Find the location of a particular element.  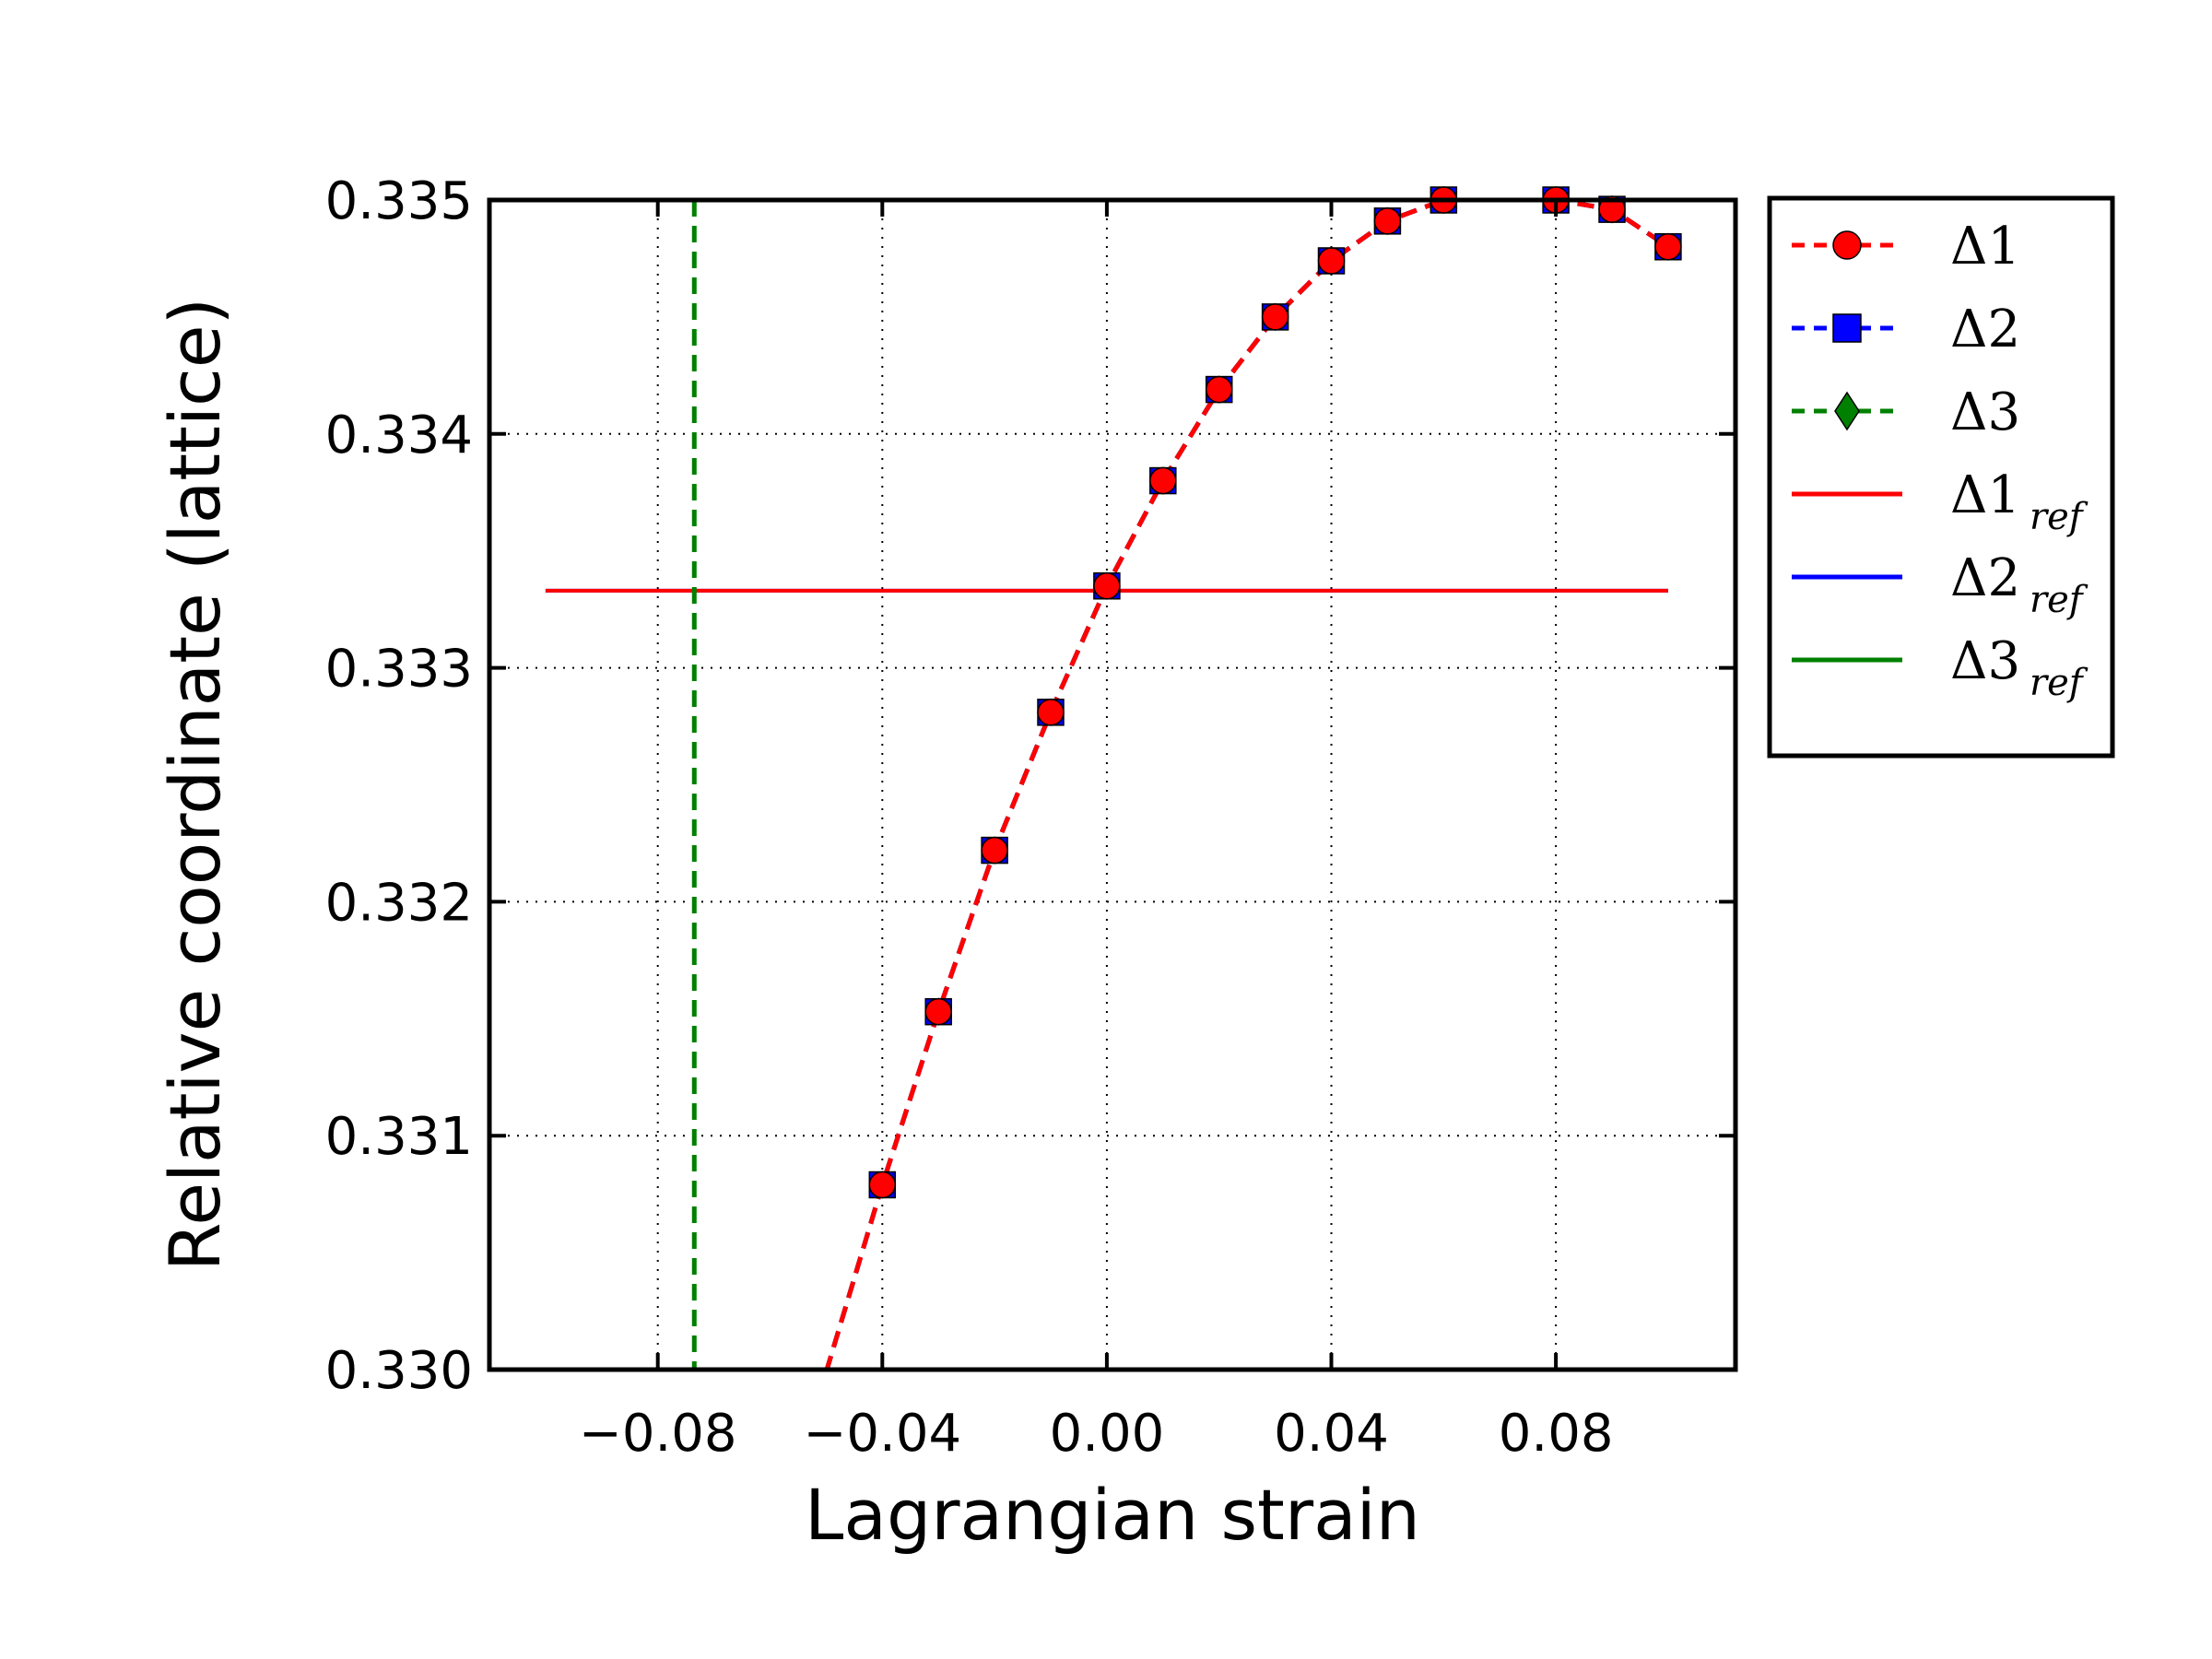

y-tick-label: 0.331 is located at coordinates (399, 1137).